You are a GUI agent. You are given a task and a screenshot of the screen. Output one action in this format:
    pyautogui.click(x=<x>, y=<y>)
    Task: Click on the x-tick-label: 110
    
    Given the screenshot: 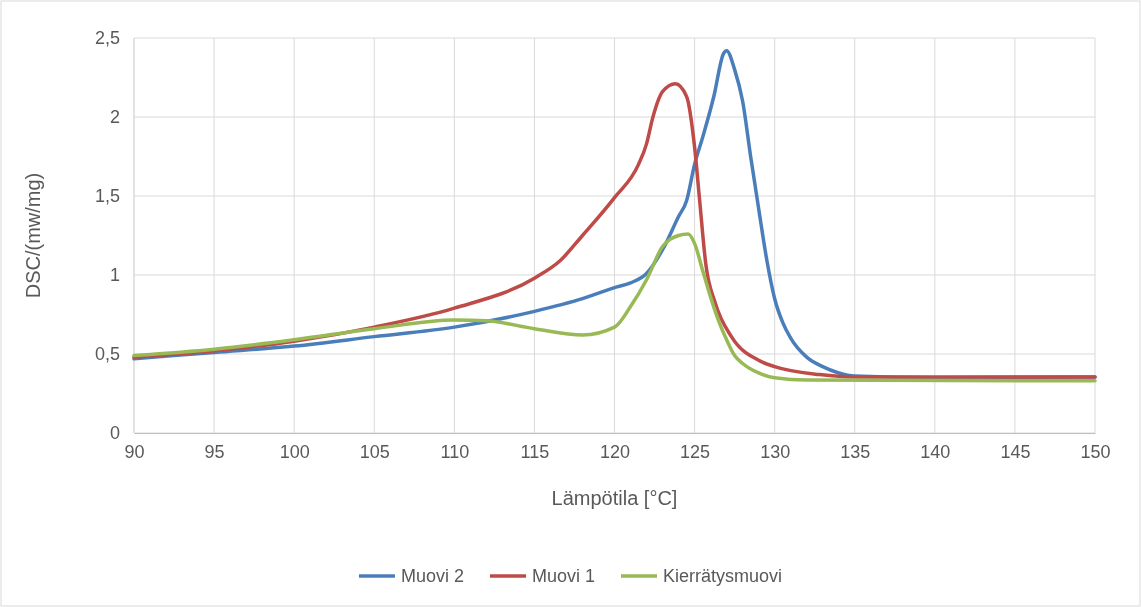 What is the action you would take?
    pyautogui.click(x=455, y=451)
    